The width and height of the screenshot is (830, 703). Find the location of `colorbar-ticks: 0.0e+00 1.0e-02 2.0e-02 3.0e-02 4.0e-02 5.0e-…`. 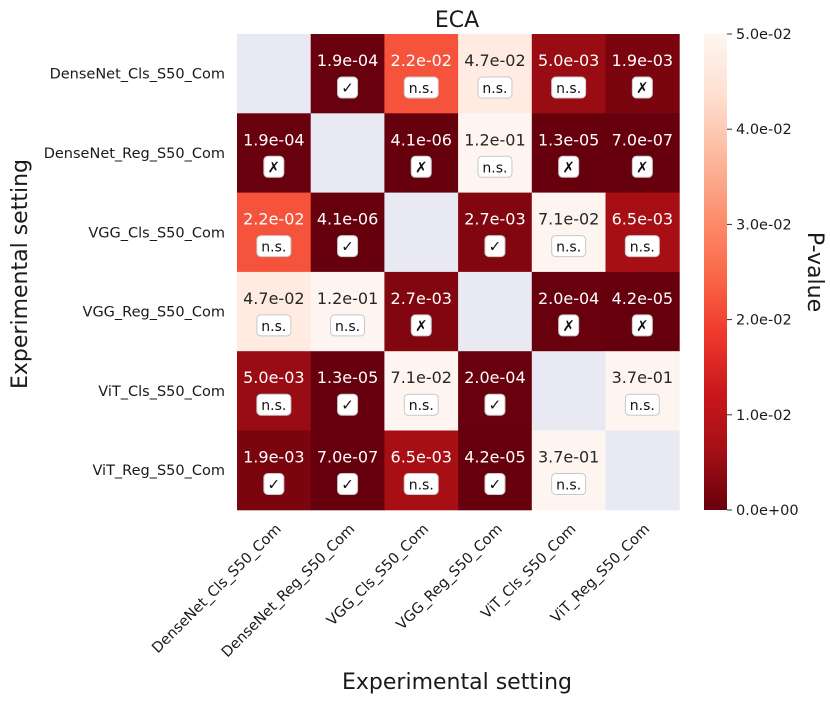

colorbar-ticks: 0.0e+00 1.0e-02 2.0e-02 3.0e-02 4.0e-02 5.0e-… is located at coordinates (763, 273).